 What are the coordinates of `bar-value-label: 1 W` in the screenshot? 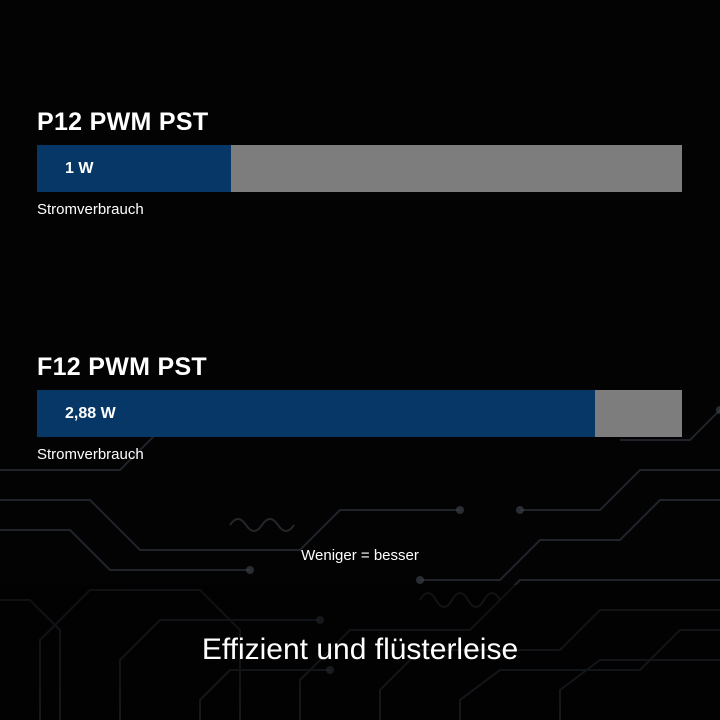 It's located at (79, 168).